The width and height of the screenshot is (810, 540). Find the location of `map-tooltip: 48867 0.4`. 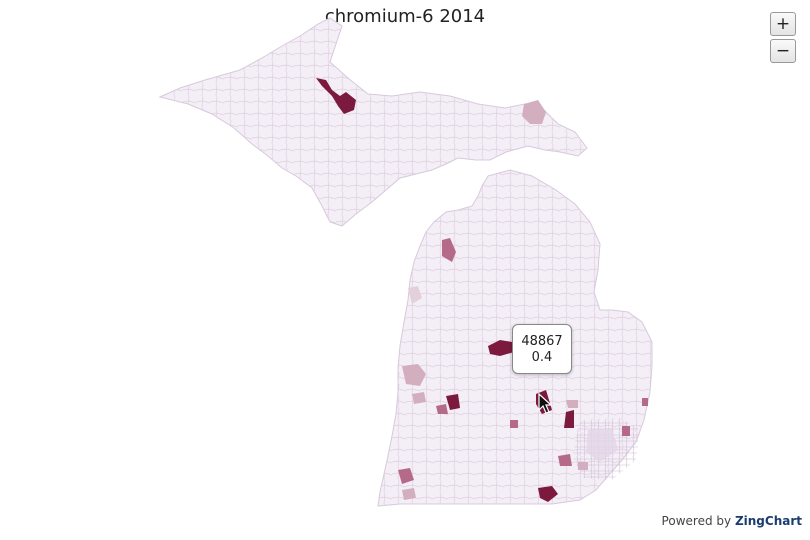

map-tooltip: 48867 0.4 is located at coordinates (542, 349).